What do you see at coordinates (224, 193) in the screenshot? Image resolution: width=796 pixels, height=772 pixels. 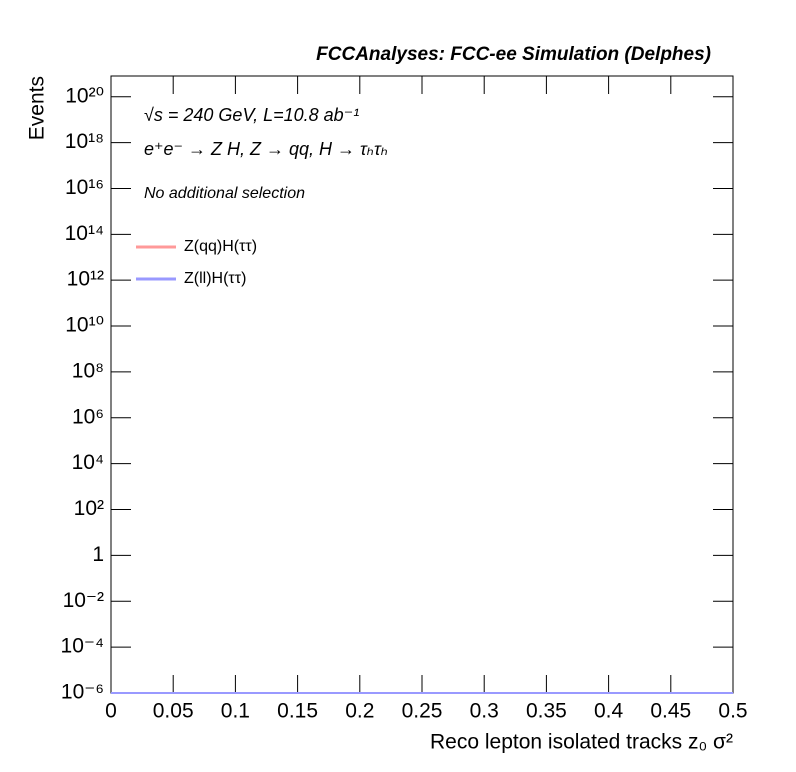 I see `annotation: No additional selection` at bounding box center [224, 193].